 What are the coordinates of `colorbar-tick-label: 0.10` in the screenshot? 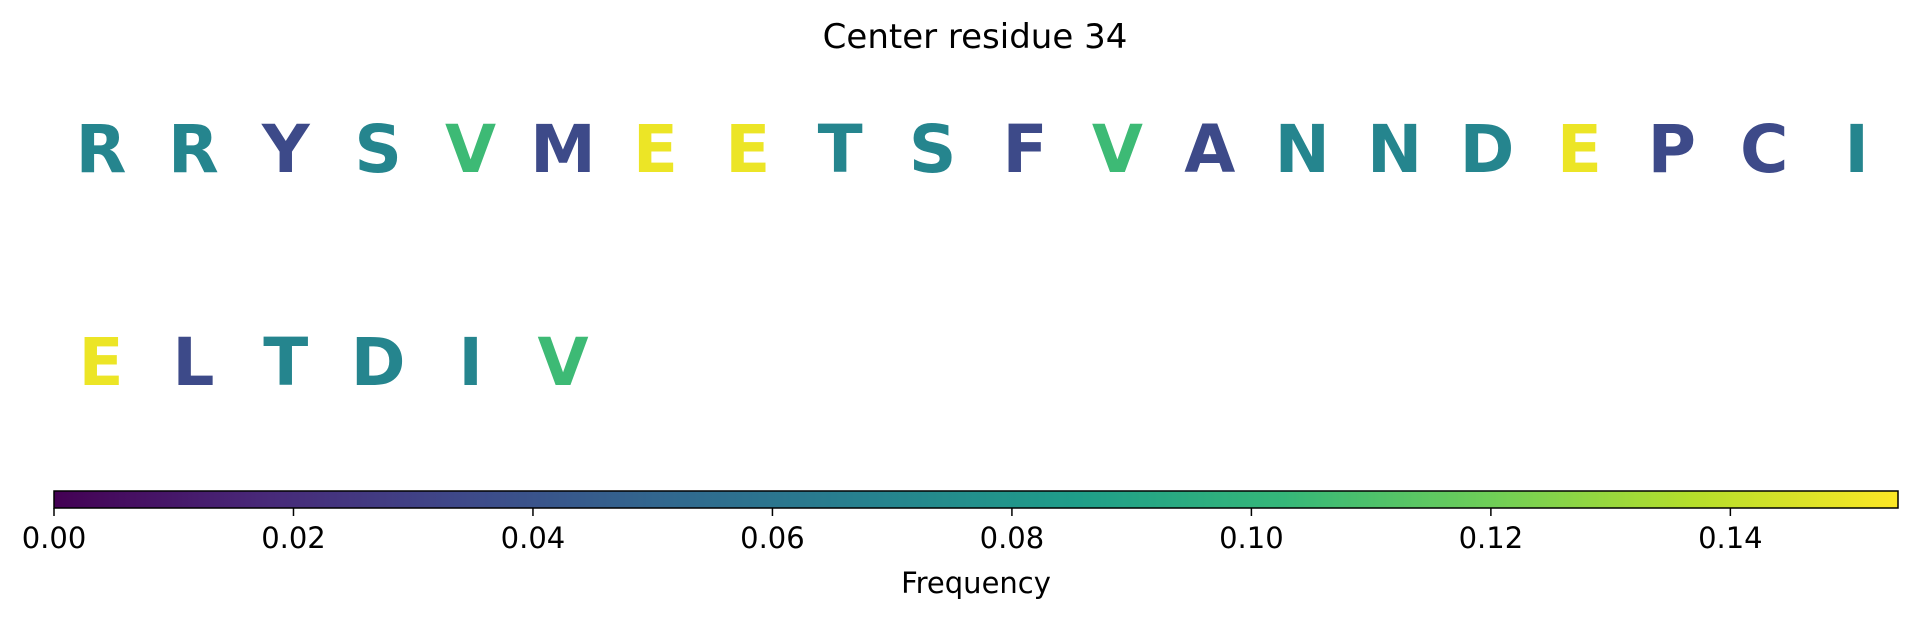 It's located at (1251, 538).